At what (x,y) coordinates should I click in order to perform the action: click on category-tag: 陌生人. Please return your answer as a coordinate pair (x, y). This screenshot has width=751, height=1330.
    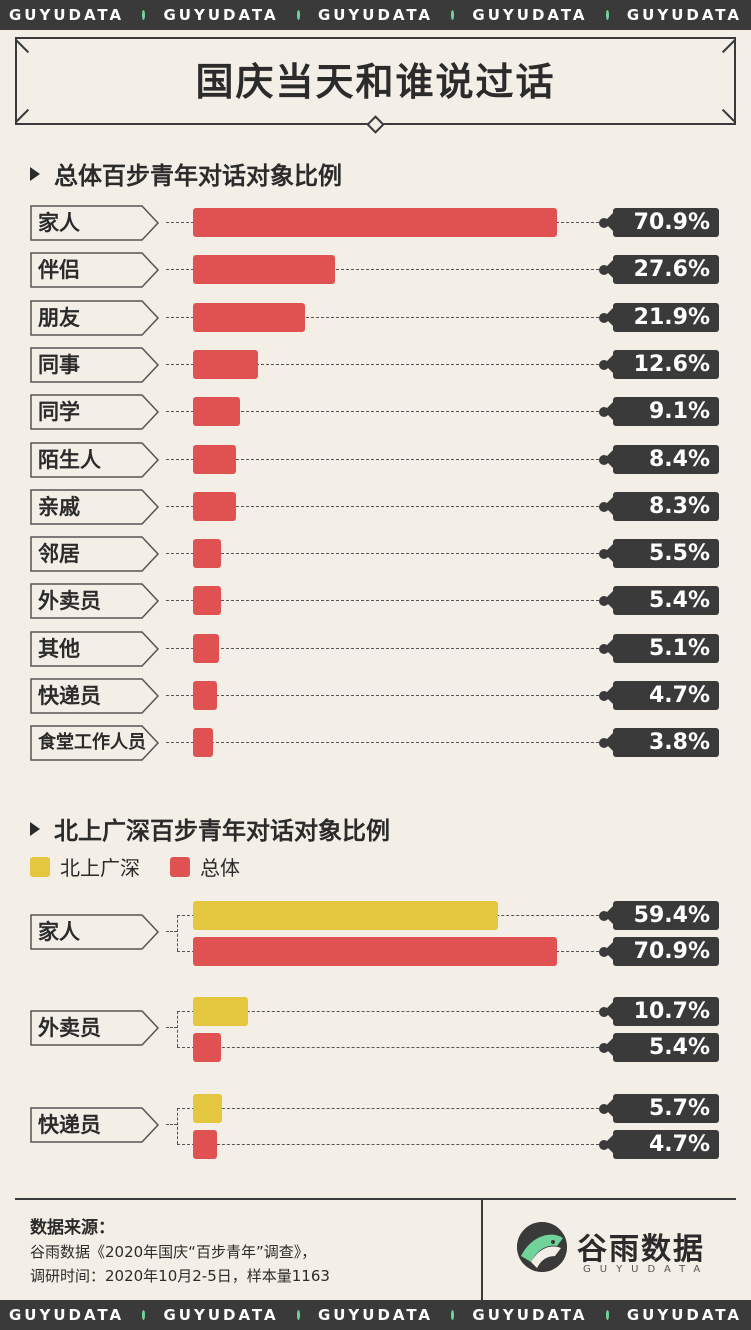
    Looking at the image, I should click on (95, 459).